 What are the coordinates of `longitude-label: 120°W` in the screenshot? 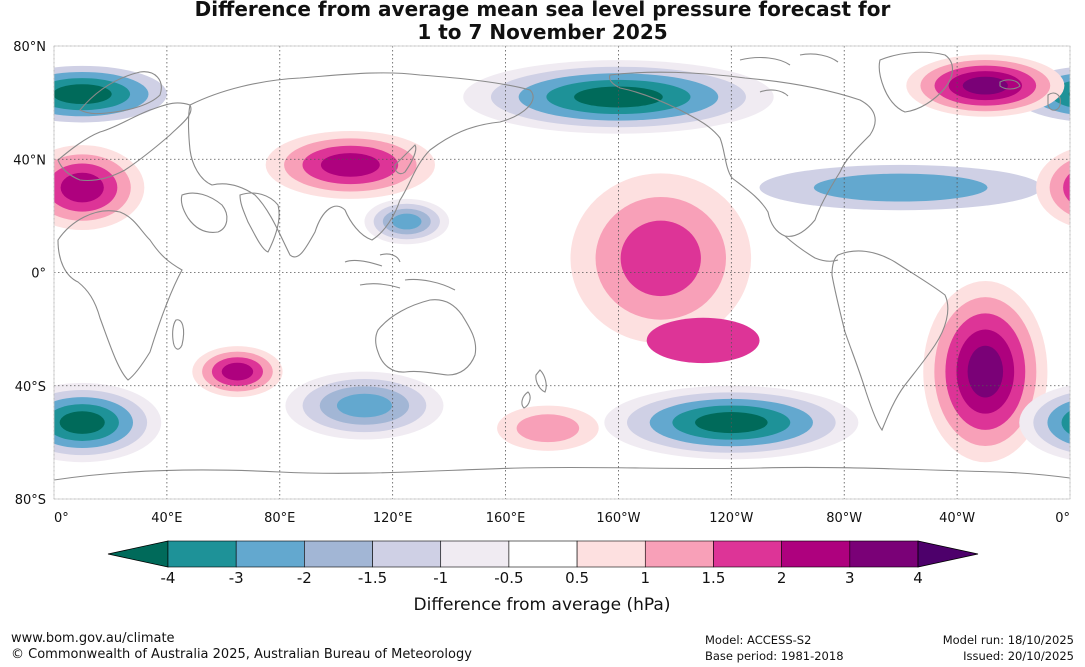 It's located at (731, 518).